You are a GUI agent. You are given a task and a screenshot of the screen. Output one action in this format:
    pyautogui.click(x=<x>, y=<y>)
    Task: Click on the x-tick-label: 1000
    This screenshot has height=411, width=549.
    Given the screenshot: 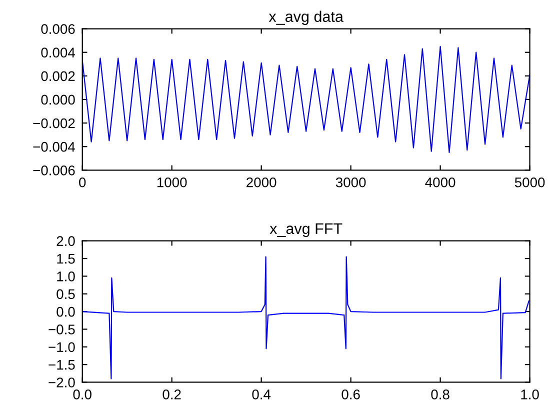 What is the action you would take?
    pyautogui.click(x=172, y=182)
    